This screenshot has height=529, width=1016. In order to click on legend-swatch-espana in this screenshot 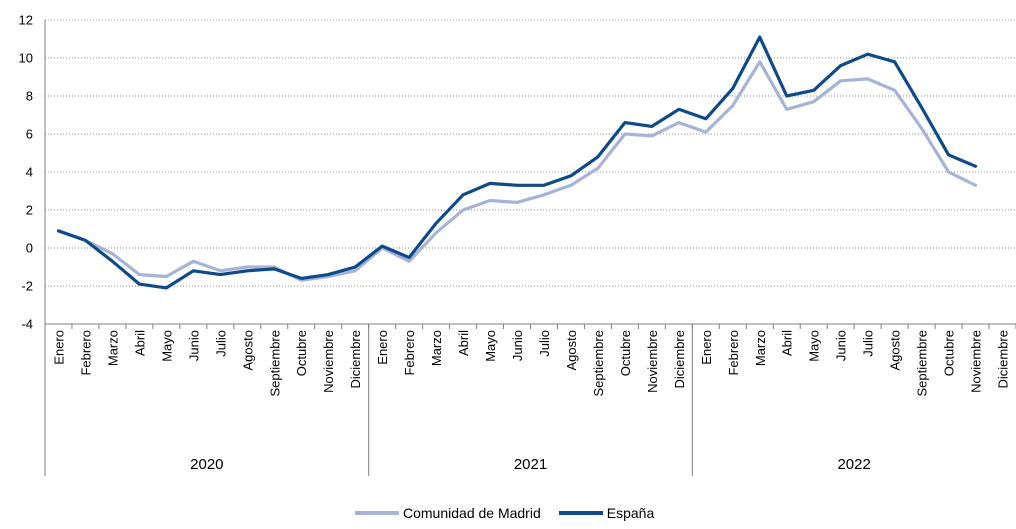, I will do `click(580, 513)`.